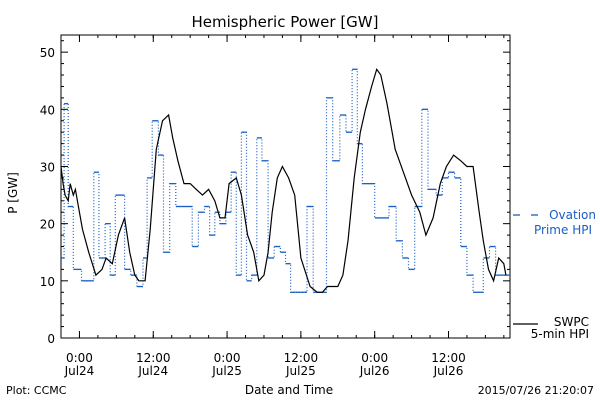 Image resolution: width=600 pixels, height=400 pixels. Describe the element at coordinates (13, 193) in the screenshot. I see `y-axis-label: P [GW]` at that location.